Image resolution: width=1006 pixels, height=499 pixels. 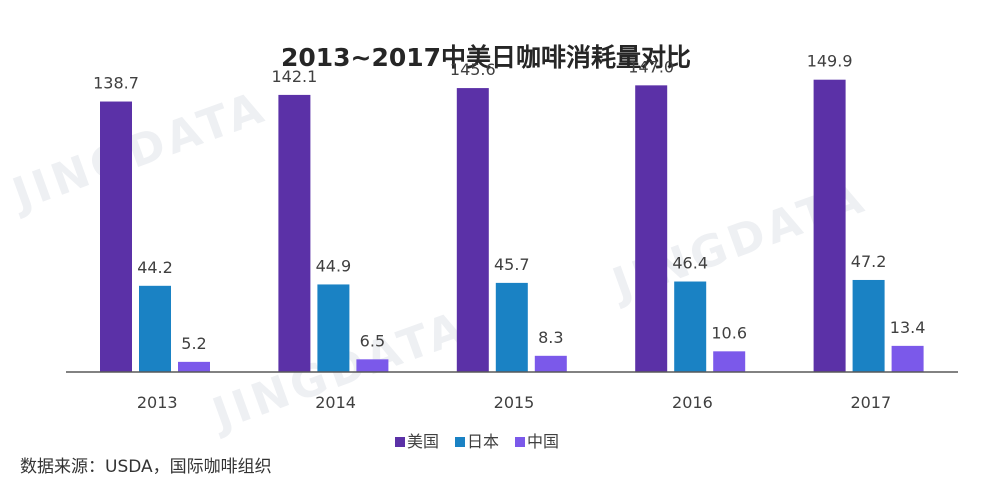 I want to click on x-tick-label: 2013, so click(x=157, y=402).